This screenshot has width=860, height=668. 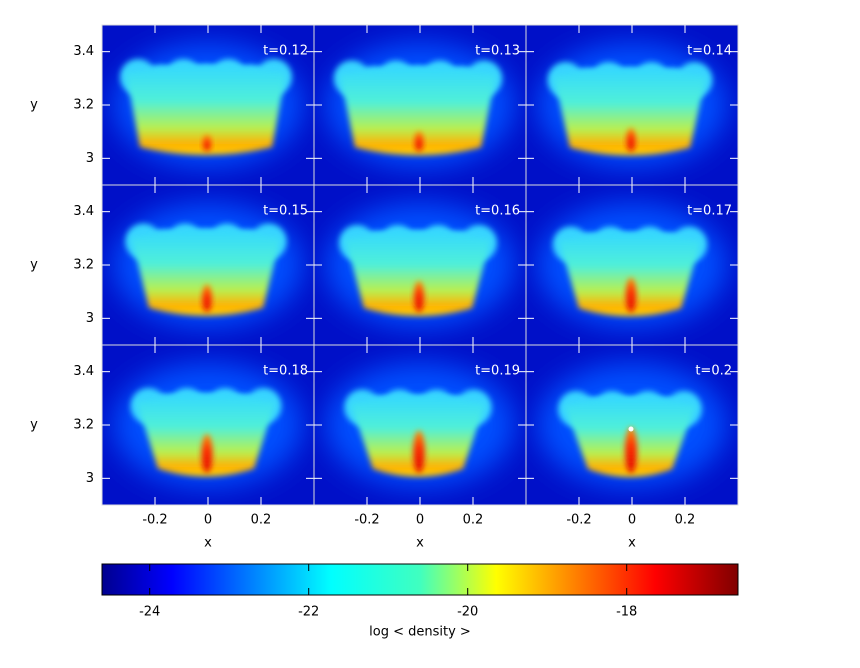 What do you see at coordinates (149, 612) in the screenshot?
I see `colorbar-tick-label: -24` at bounding box center [149, 612].